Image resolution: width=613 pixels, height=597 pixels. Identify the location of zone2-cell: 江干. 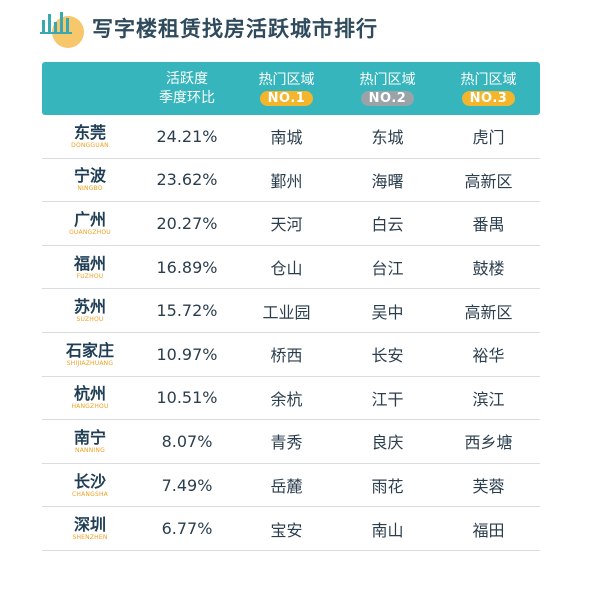
(387, 399).